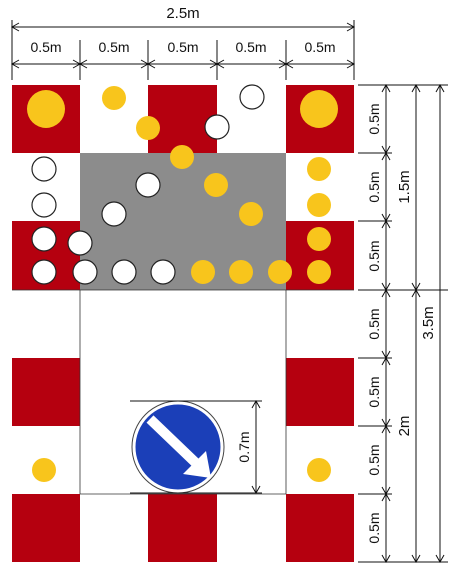 Image resolution: width=451 pixels, height=563 pixels. What do you see at coordinates (404, 426) in the screenshot?
I see `lower-section-label: 2m` at bounding box center [404, 426].